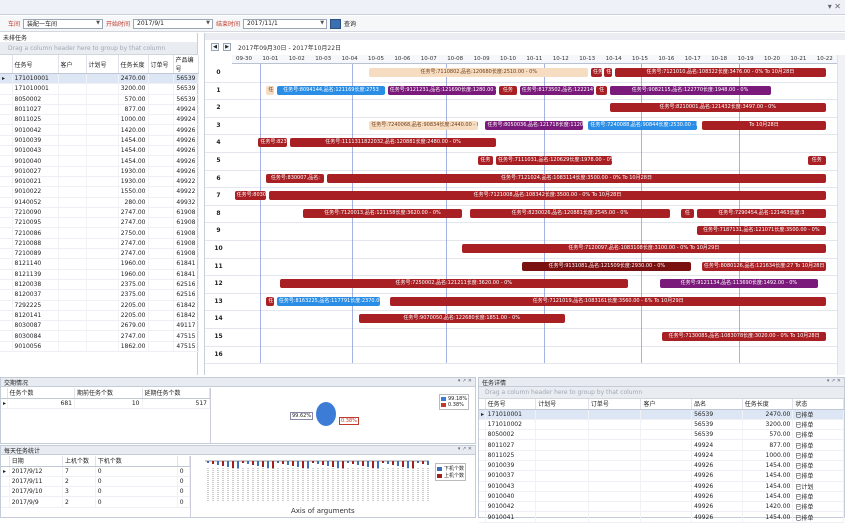 The width and height of the screenshot is (845, 523). I want to click on task-bar: 任务号:7187131,品名:121071长度:3500.00 - 0%, so click(761, 230).